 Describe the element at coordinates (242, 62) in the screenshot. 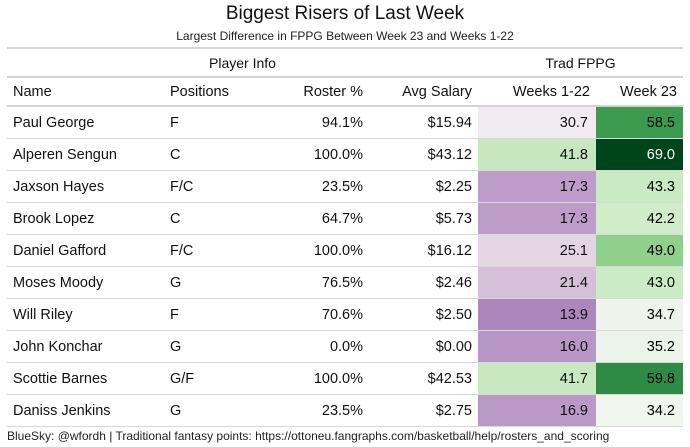

I see `spanner-player-info: Player Info` at that location.